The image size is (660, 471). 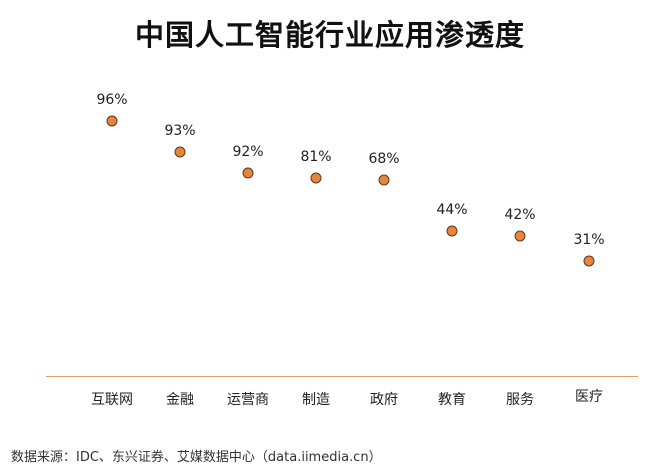 What do you see at coordinates (520, 215) in the screenshot?
I see `data-label: 42%` at bounding box center [520, 215].